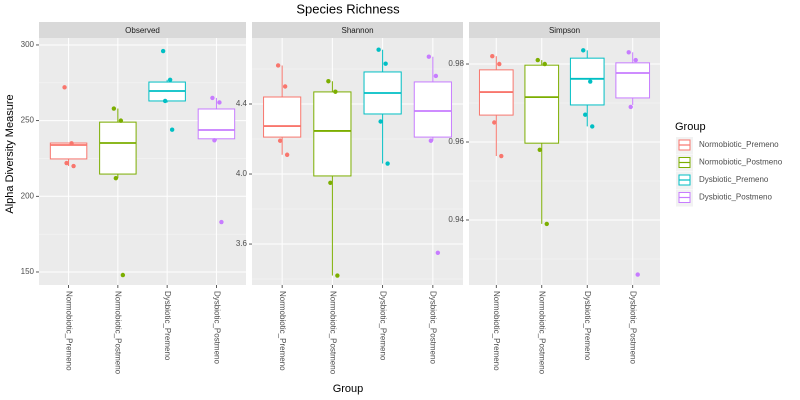 The width and height of the screenshot is (800, 400). I want to click on strip-label: Shannon, so click(357, 30).